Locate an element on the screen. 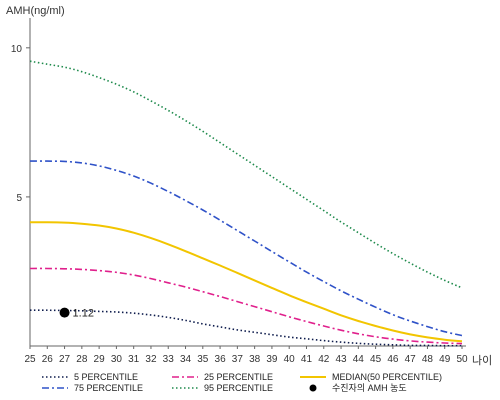 The image size is (500, 400). y-tick-label: 5 is located at coordinates (19, 198).